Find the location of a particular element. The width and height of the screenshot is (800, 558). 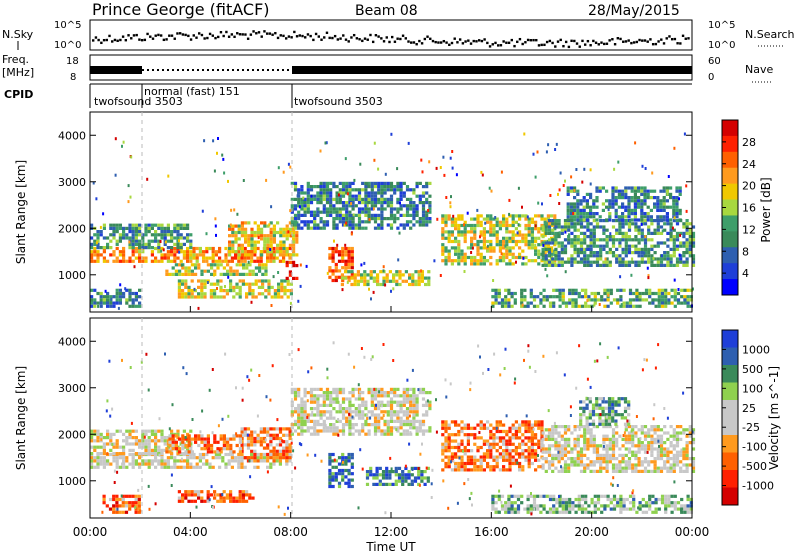

y-tick-label: 4000 is located at coordinates (72, 135).